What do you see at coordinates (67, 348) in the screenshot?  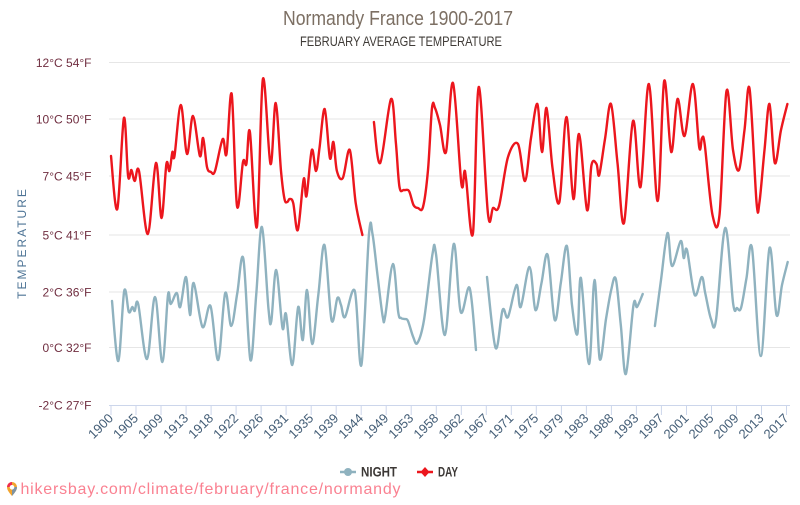 I see `svg-text: 0°C 32°F` at bounding box center [67, 348].